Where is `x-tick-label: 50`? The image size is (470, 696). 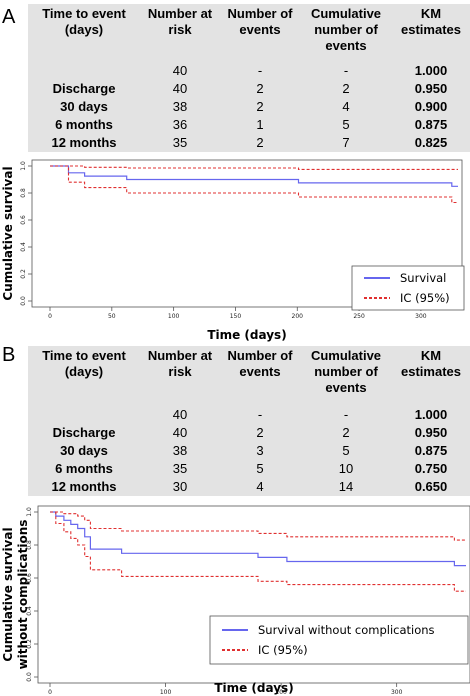 x-tick-label: 50 is located at coordinates (112, 316).